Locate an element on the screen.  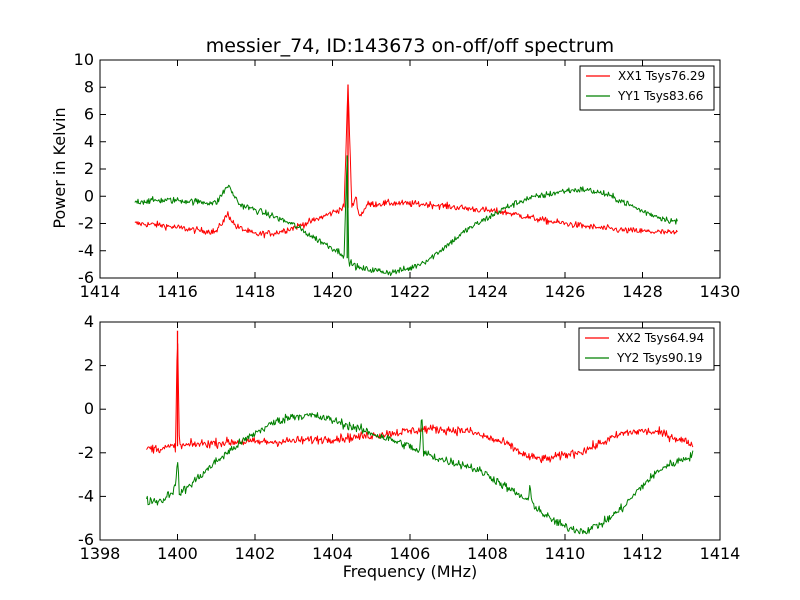
x-tick-label: 1402 is located at coordinates (255, 553).